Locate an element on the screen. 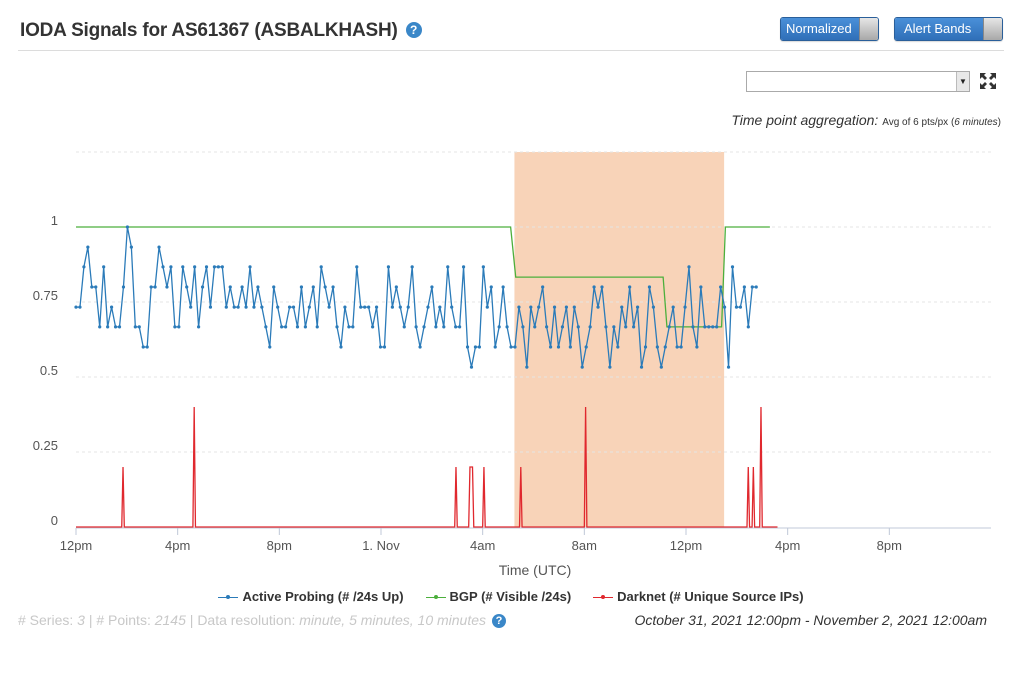 The height and width of the screenshot is (685, 1022). x-tick-label: 12pm is located at coordinates (686, 545).